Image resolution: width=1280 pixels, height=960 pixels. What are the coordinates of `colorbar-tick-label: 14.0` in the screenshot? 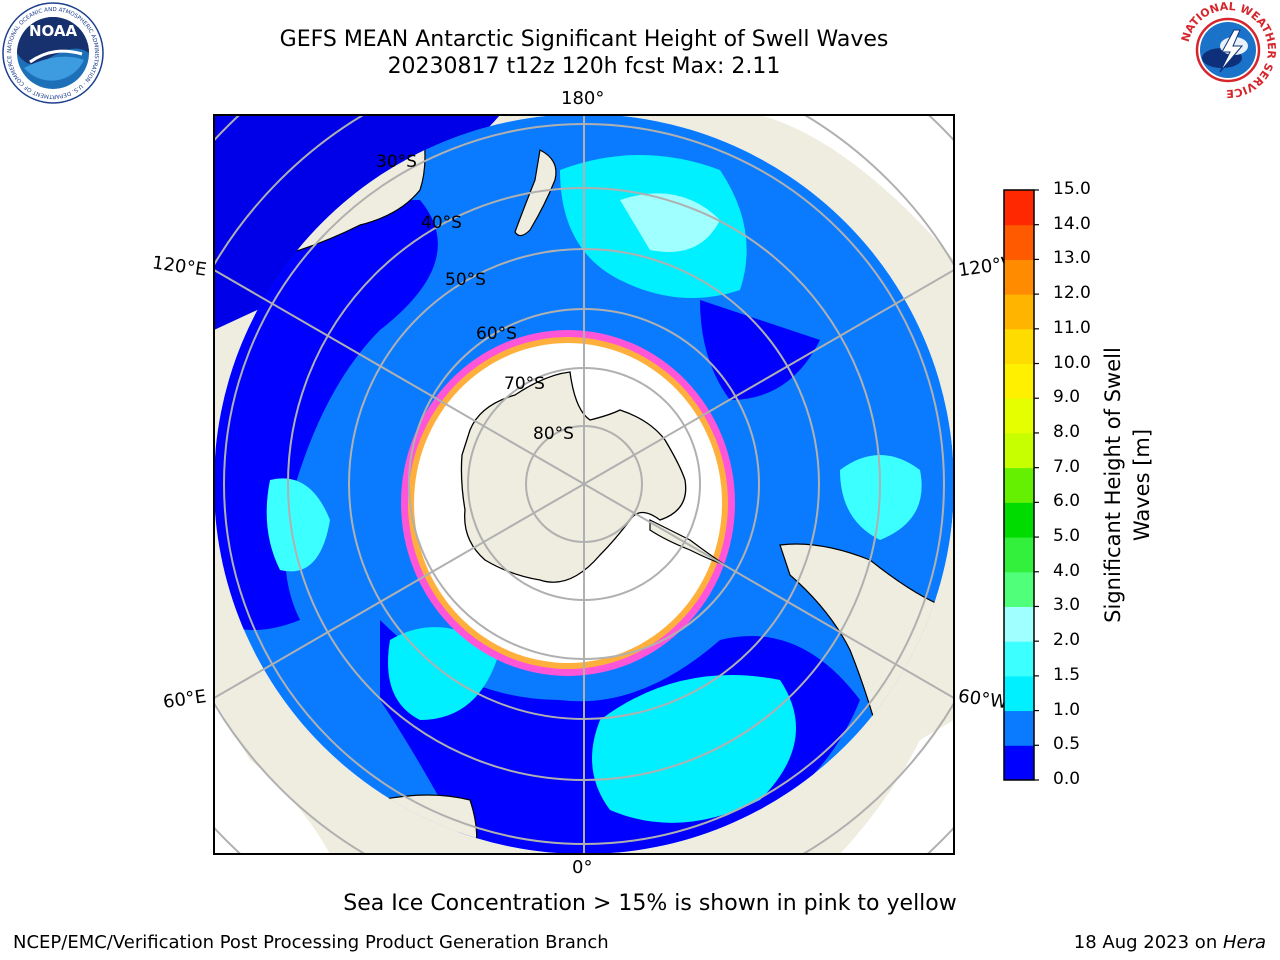 It's located at (1072, 223).